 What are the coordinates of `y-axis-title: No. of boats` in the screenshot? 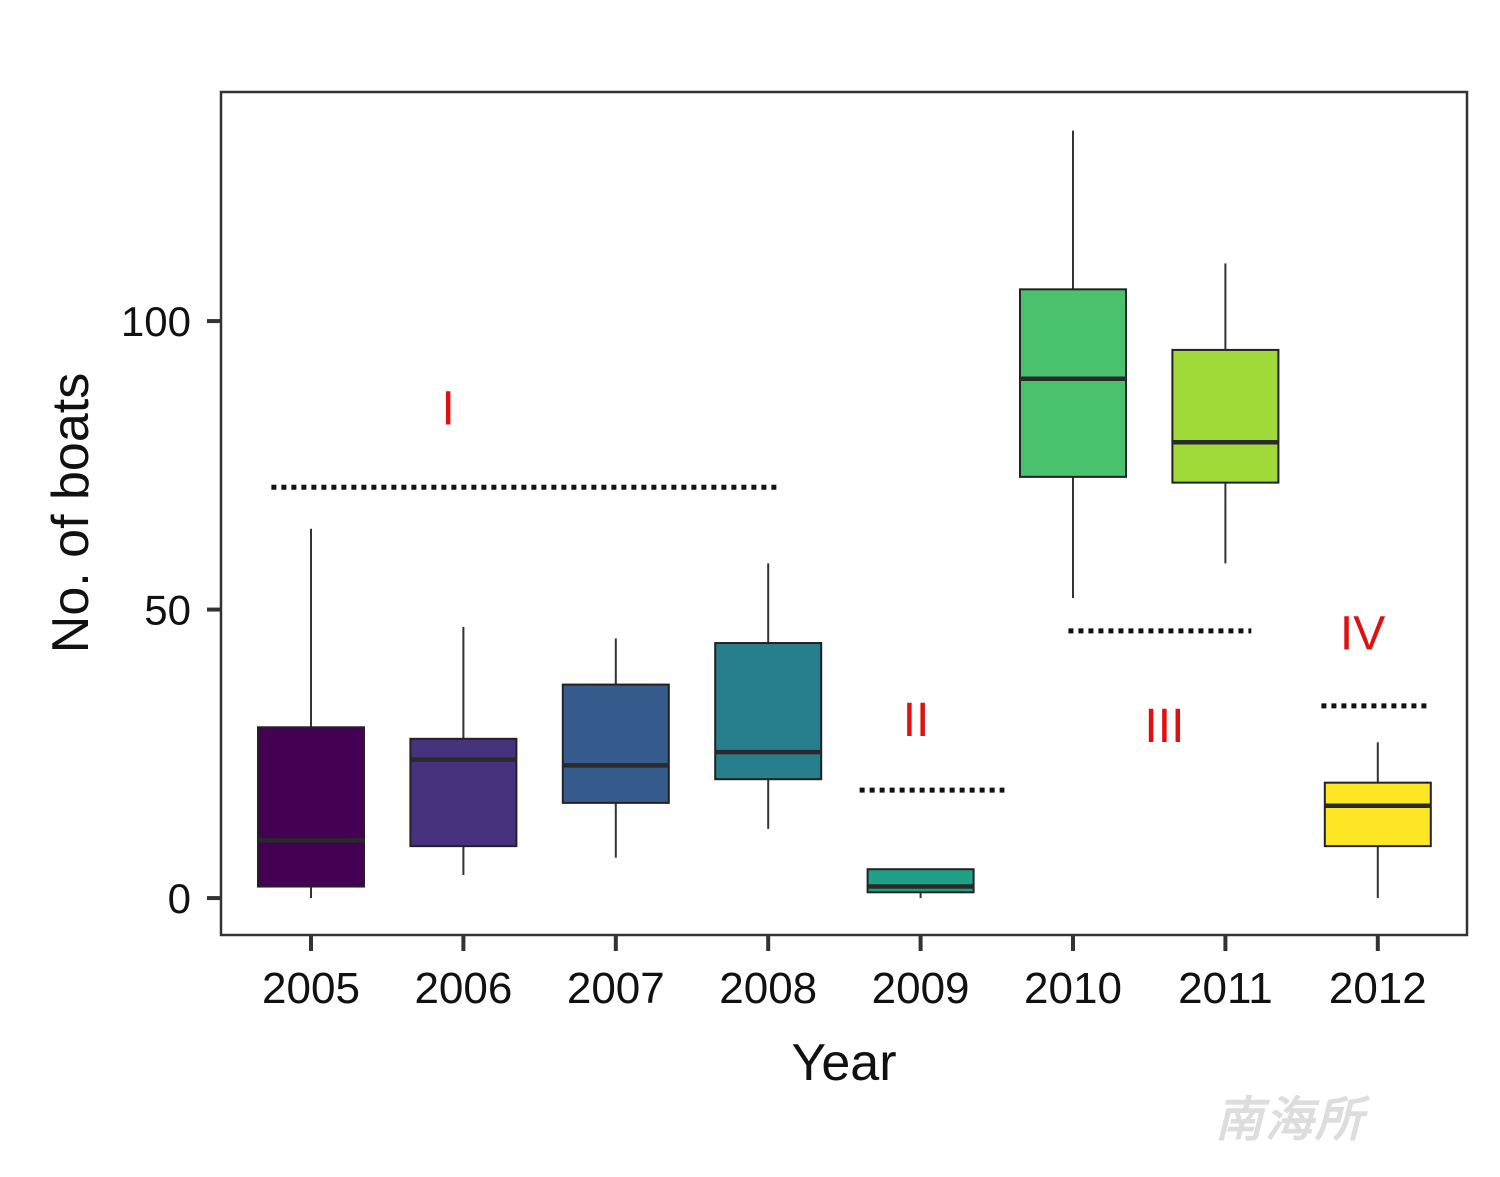 It's located at (71, 513).